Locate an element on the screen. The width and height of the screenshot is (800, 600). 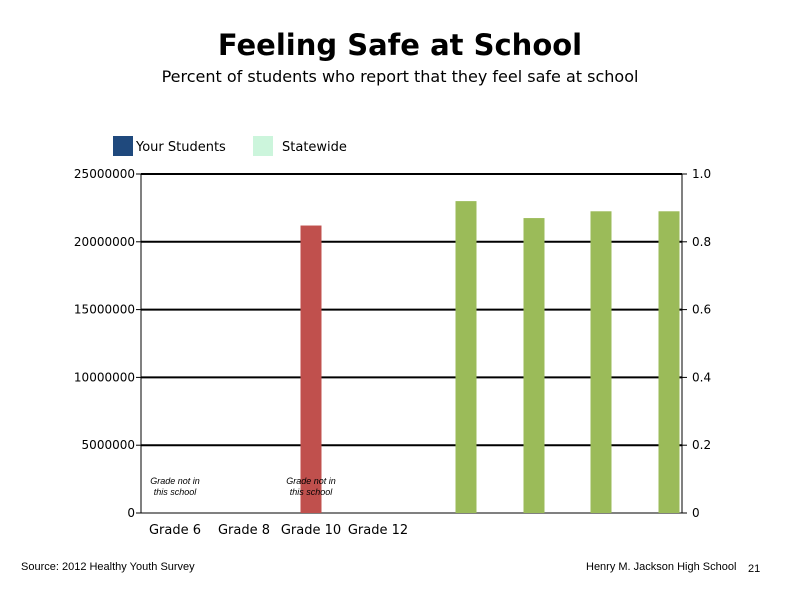
category-label: Grade 12 is located at coordinates (378, 530).